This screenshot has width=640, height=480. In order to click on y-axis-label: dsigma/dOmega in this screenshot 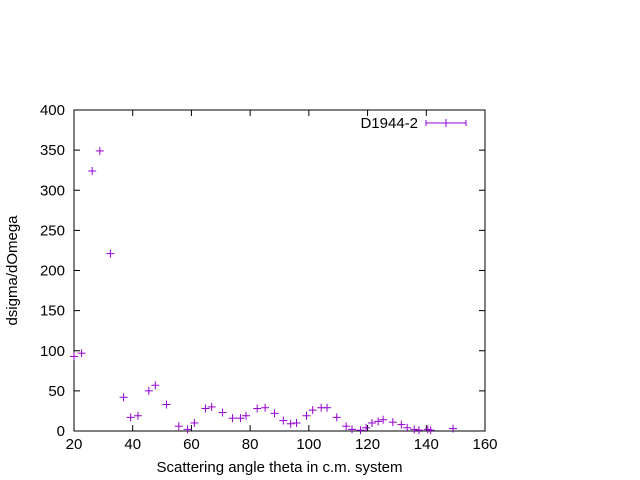, I will do `click(12, 270)`.